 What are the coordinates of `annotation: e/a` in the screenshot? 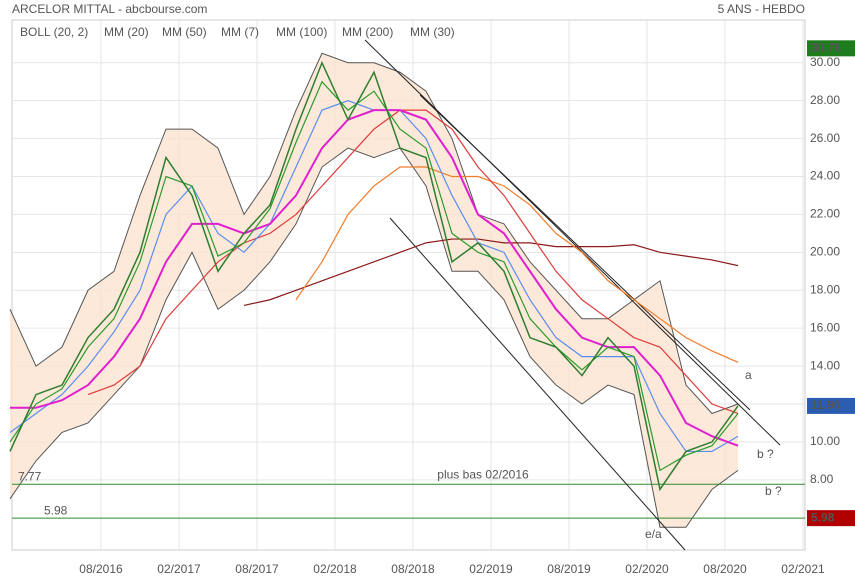 It's located at (653, 534).